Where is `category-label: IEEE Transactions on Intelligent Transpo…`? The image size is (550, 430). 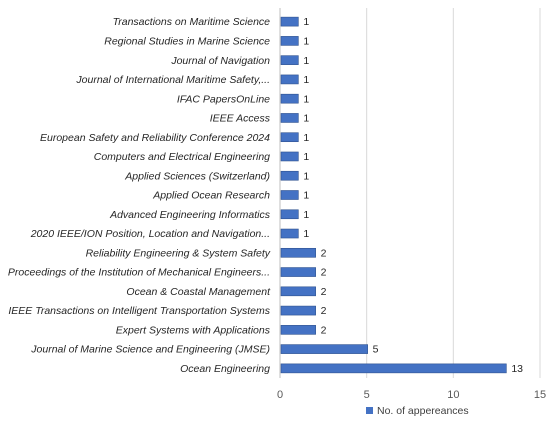 category-label: IEEE Transactions on Intelligent Transpo… is located at coordinates (139, 311).